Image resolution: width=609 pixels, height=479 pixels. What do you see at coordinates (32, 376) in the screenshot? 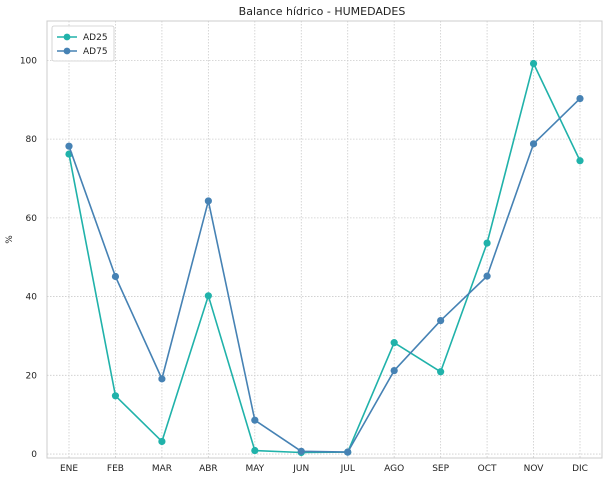
I see `y-tick-label: 20` at bounding box center [32, 376].